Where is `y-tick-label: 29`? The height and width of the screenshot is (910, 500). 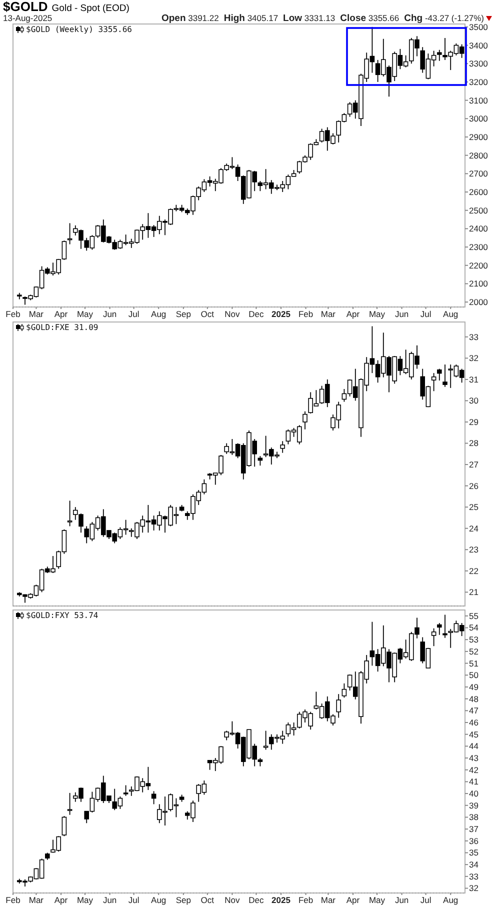 y-tick-label: 29 is located at coordinates (474, 421).